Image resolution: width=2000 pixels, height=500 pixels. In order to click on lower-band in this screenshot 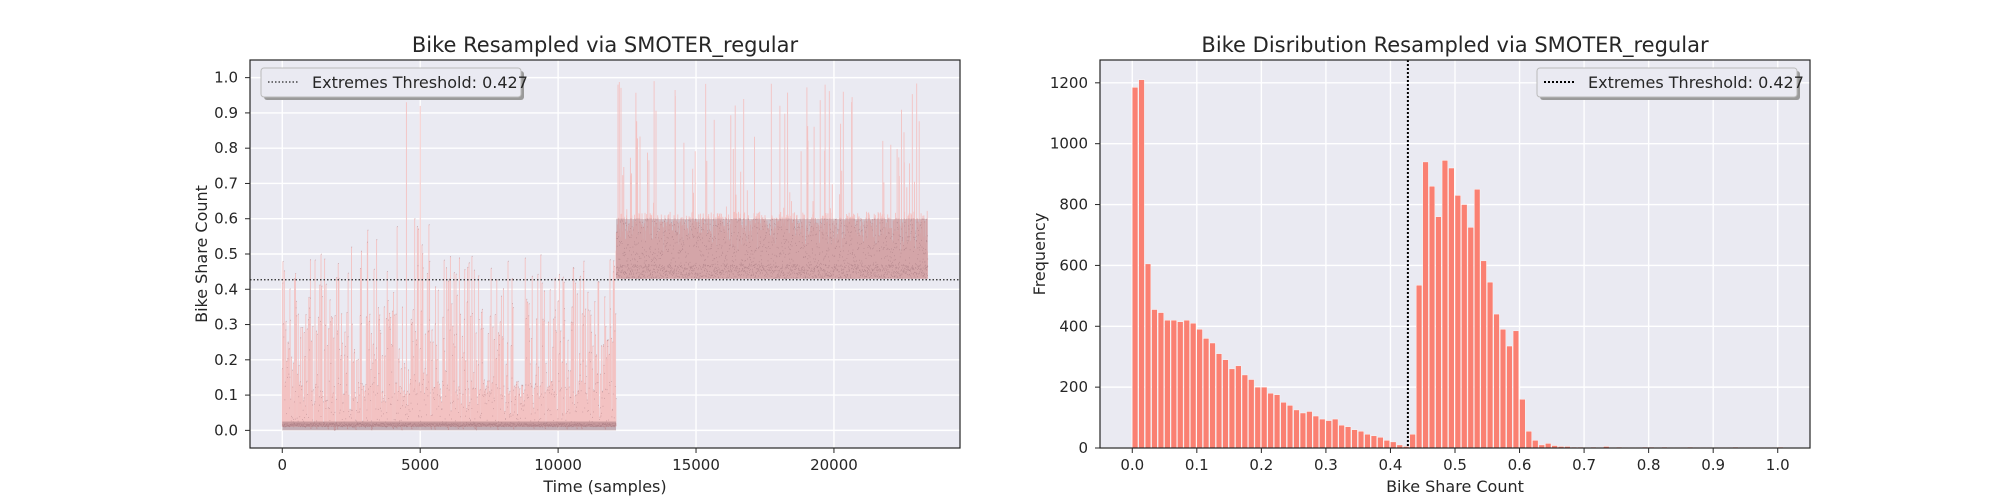, I will do `click(449, 426)`.